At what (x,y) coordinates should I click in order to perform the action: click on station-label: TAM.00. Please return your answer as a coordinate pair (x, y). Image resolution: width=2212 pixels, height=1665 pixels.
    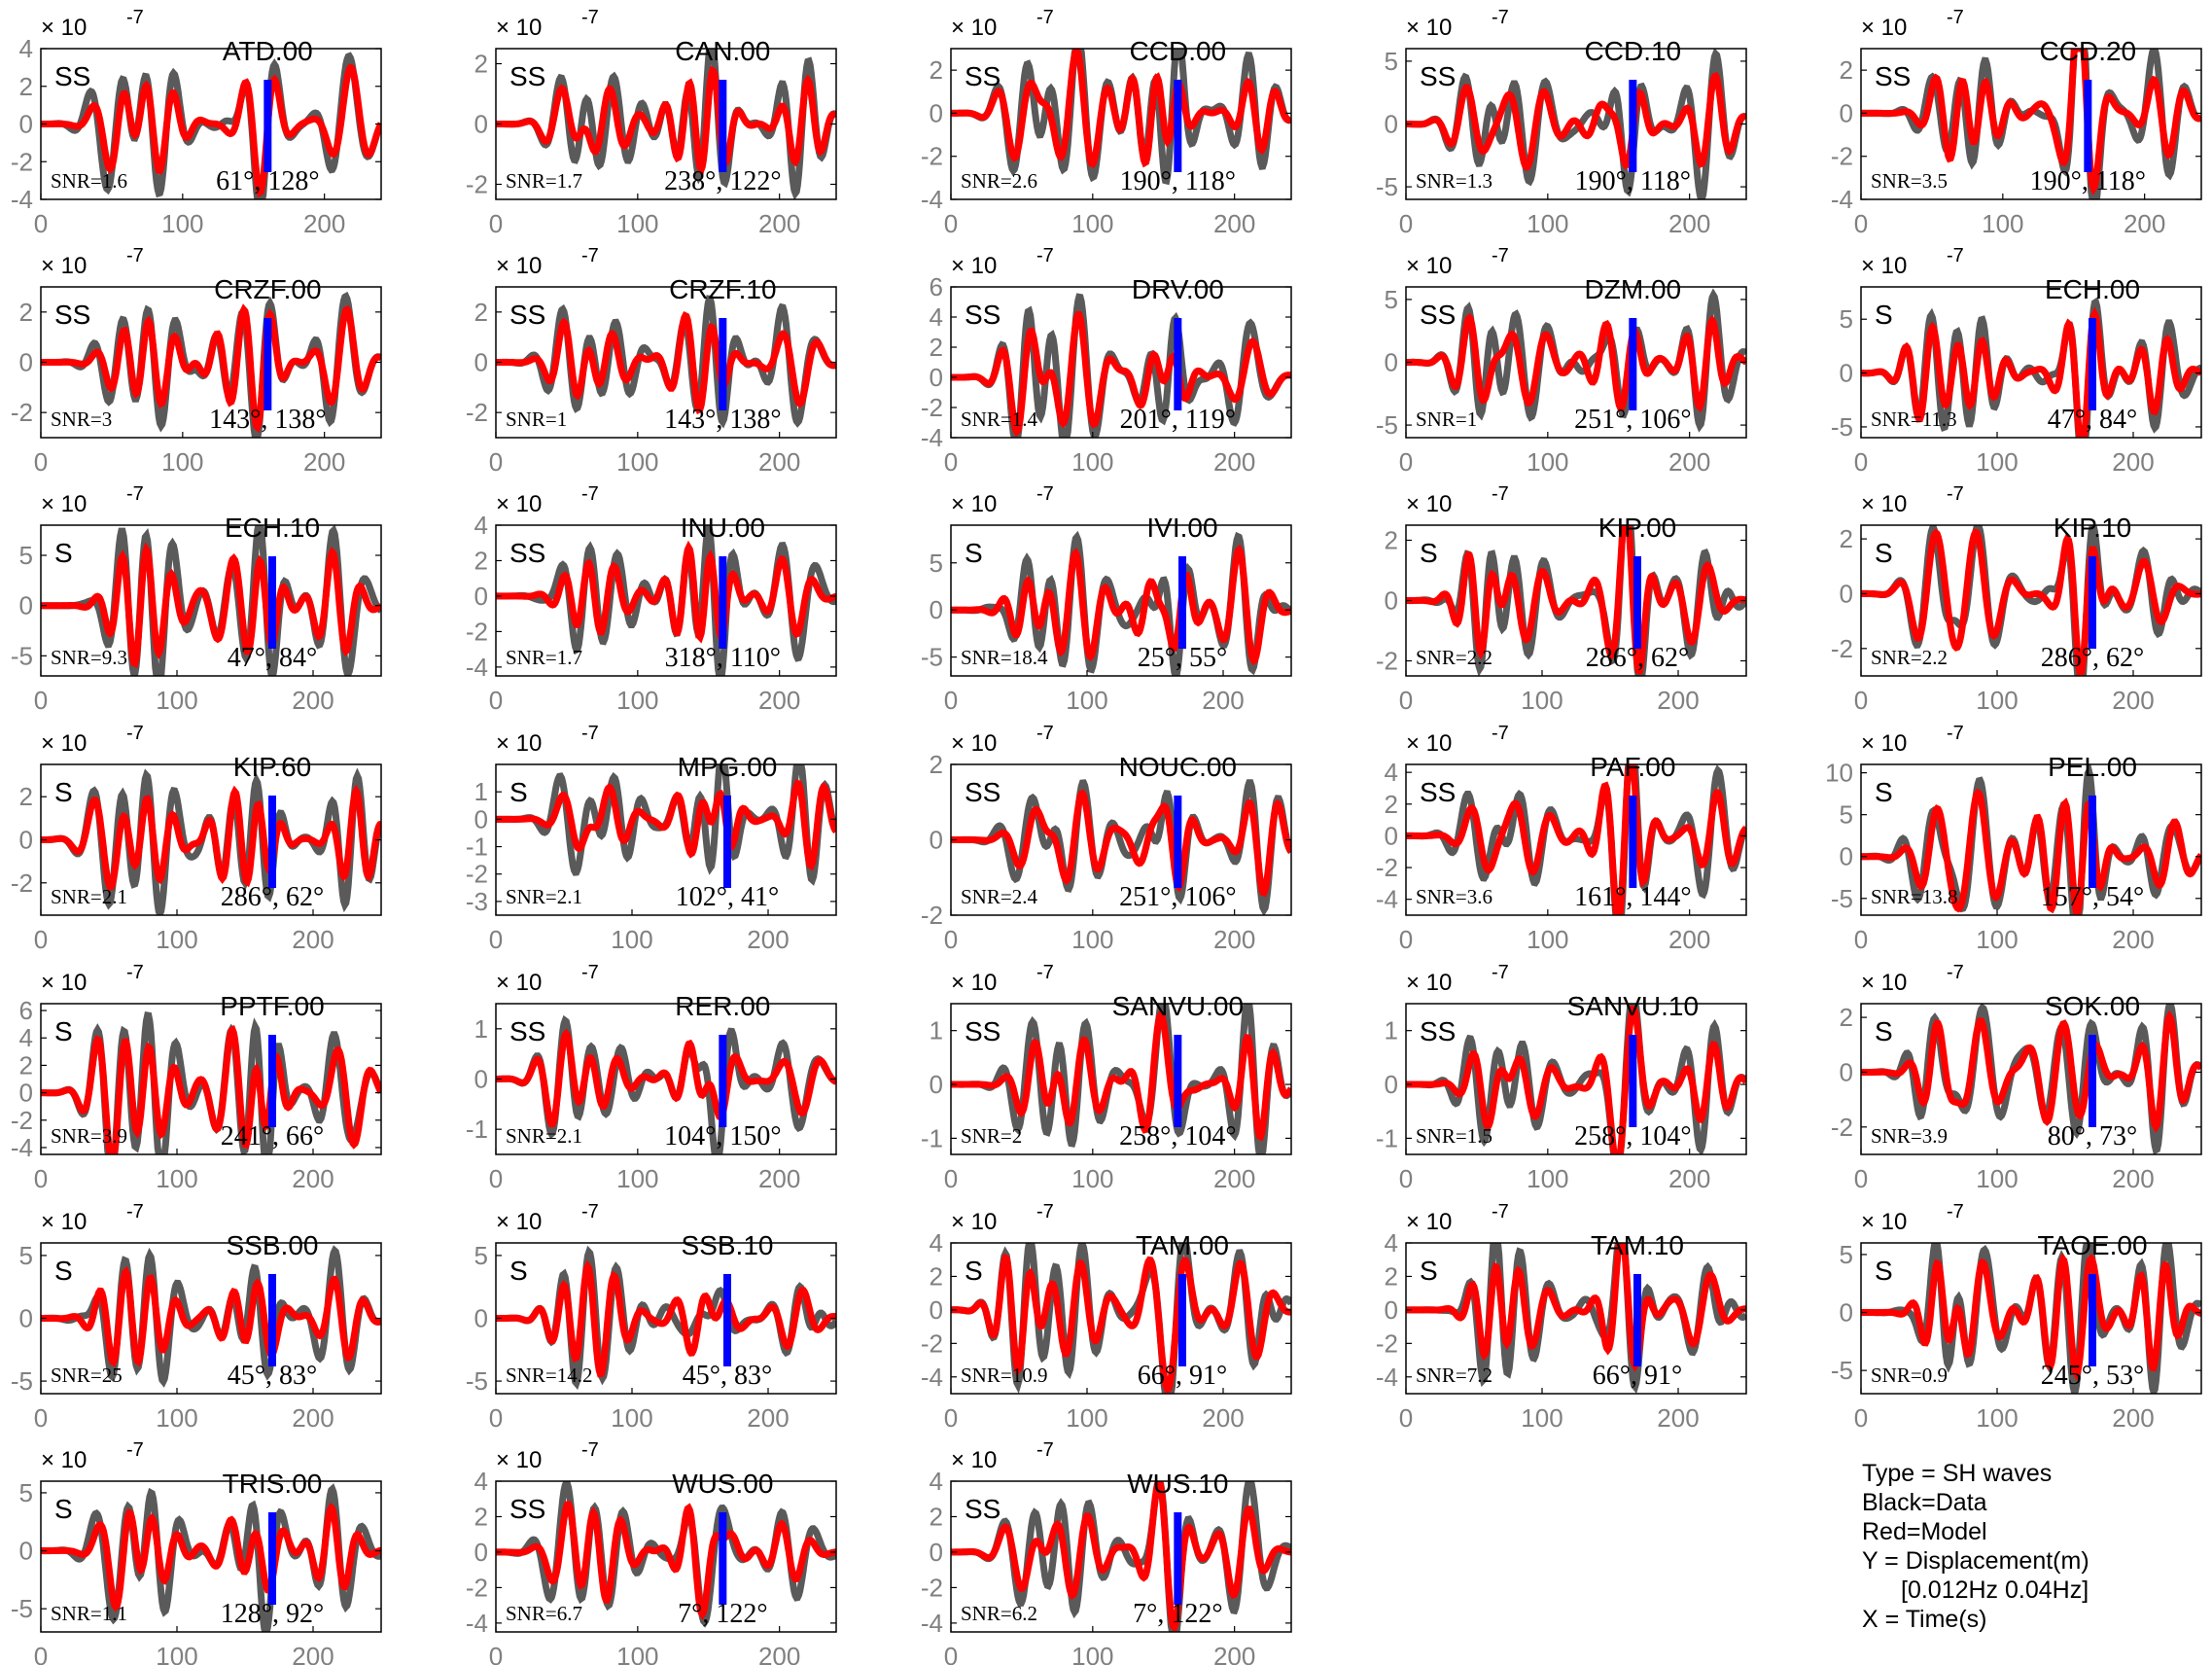
    Looking at the image, I should click on (1182, 1245).